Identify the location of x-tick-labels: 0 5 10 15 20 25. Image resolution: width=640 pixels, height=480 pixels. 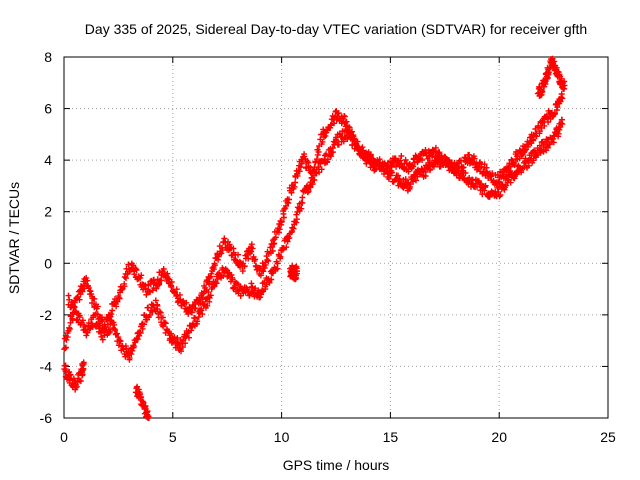
(338, 437).